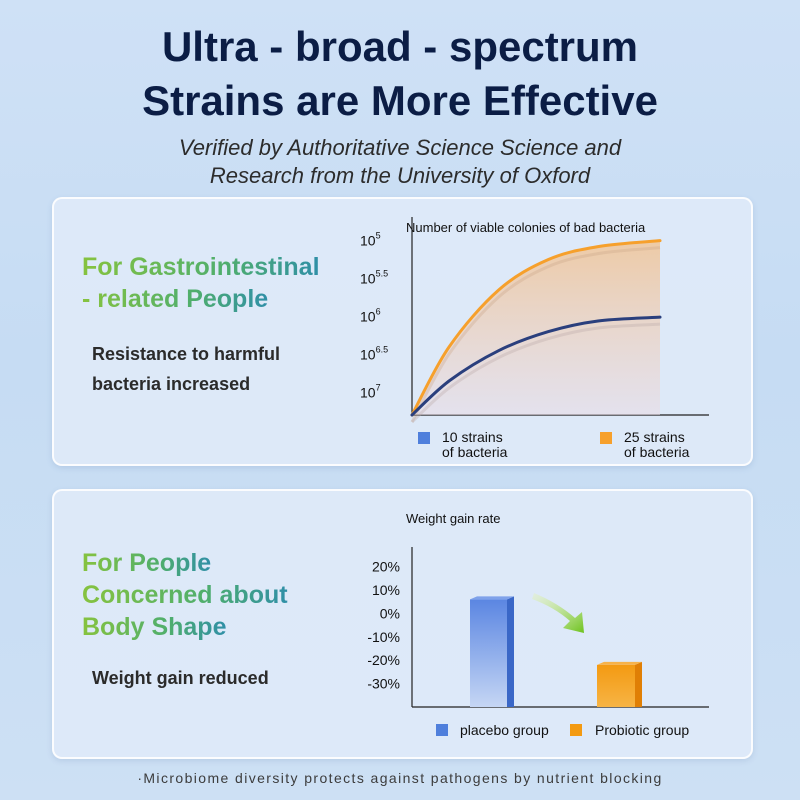 This screenshot has width=800, height=800. Describe the element at coordinates (472, 437) in the screenshot. I see `legend-10-line1: 10 strains` at that location.